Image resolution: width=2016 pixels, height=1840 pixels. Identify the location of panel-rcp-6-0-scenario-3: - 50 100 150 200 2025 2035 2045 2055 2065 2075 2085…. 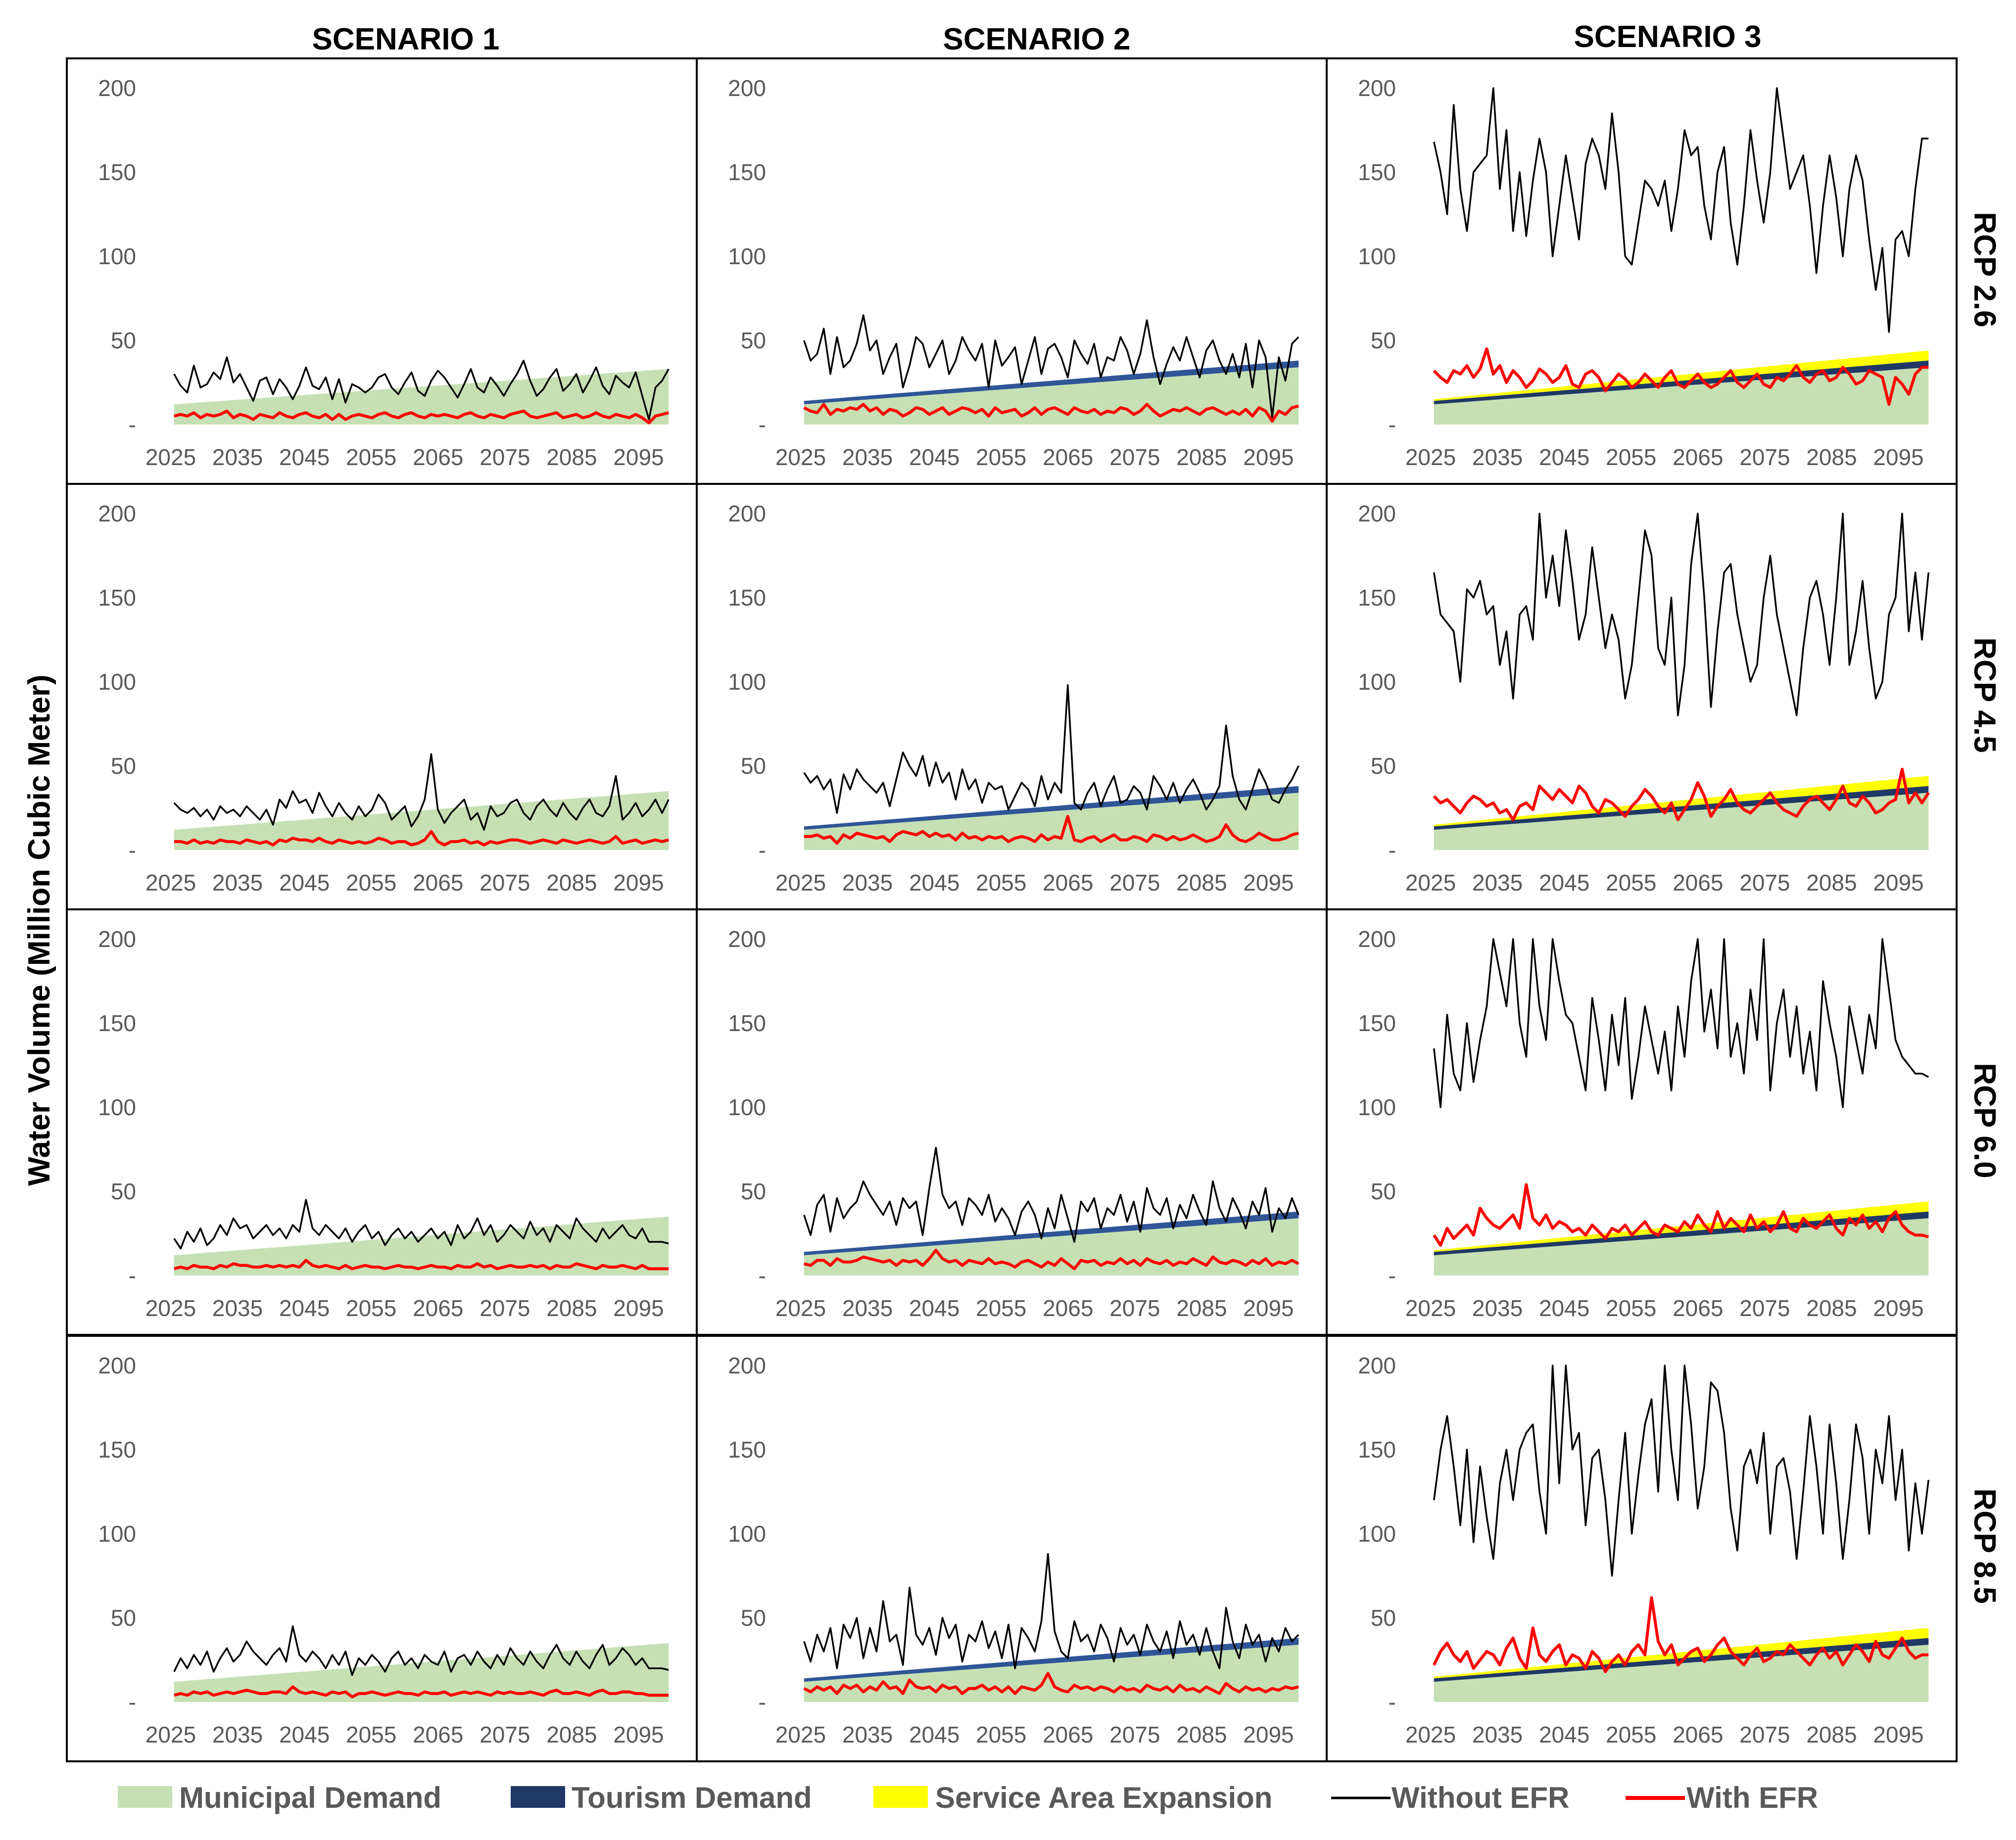
(1642, 1122).